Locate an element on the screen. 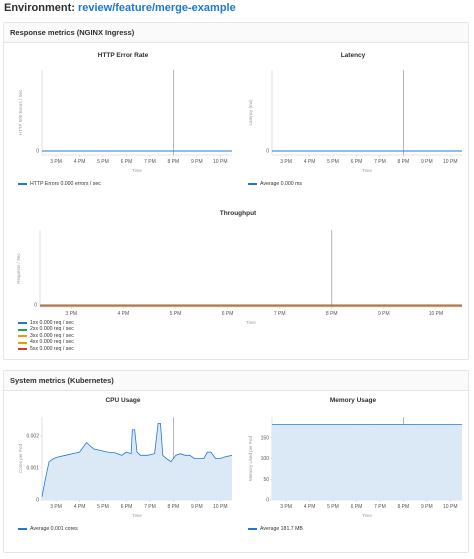 Image resolution: width=474 pixels, height=559 pixels. system-metrics-title: System metrics (Kubernetes) is located at coordinates (236, 381).